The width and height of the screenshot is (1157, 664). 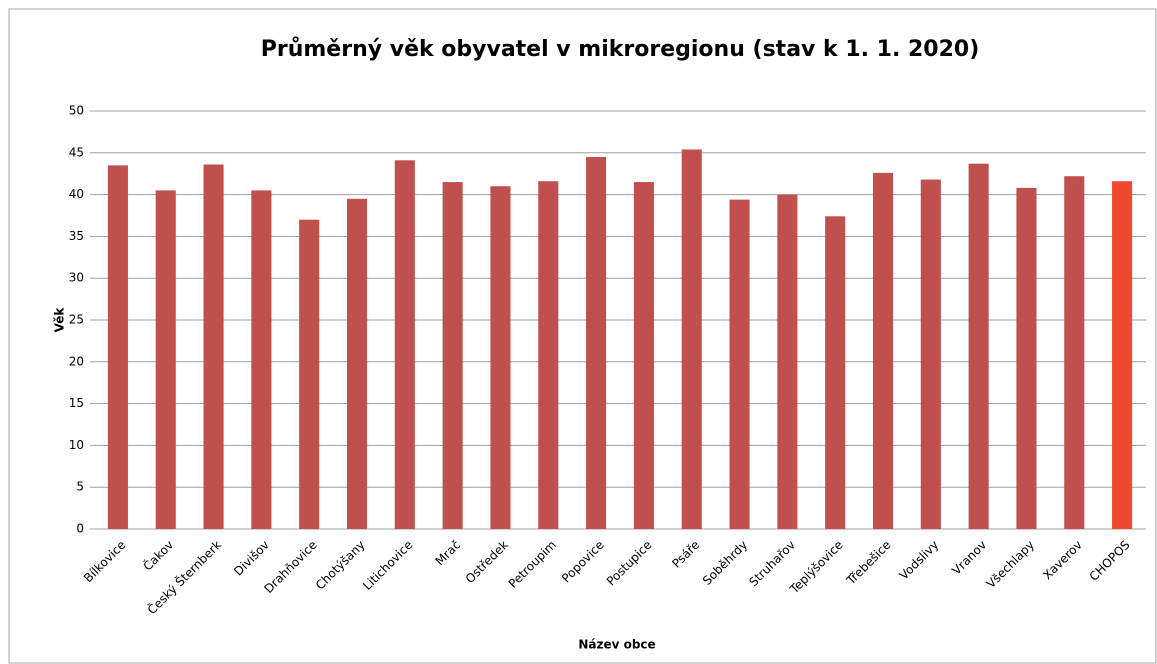 I want to click on y-tick-label: 15, so click(x=76, y=403).